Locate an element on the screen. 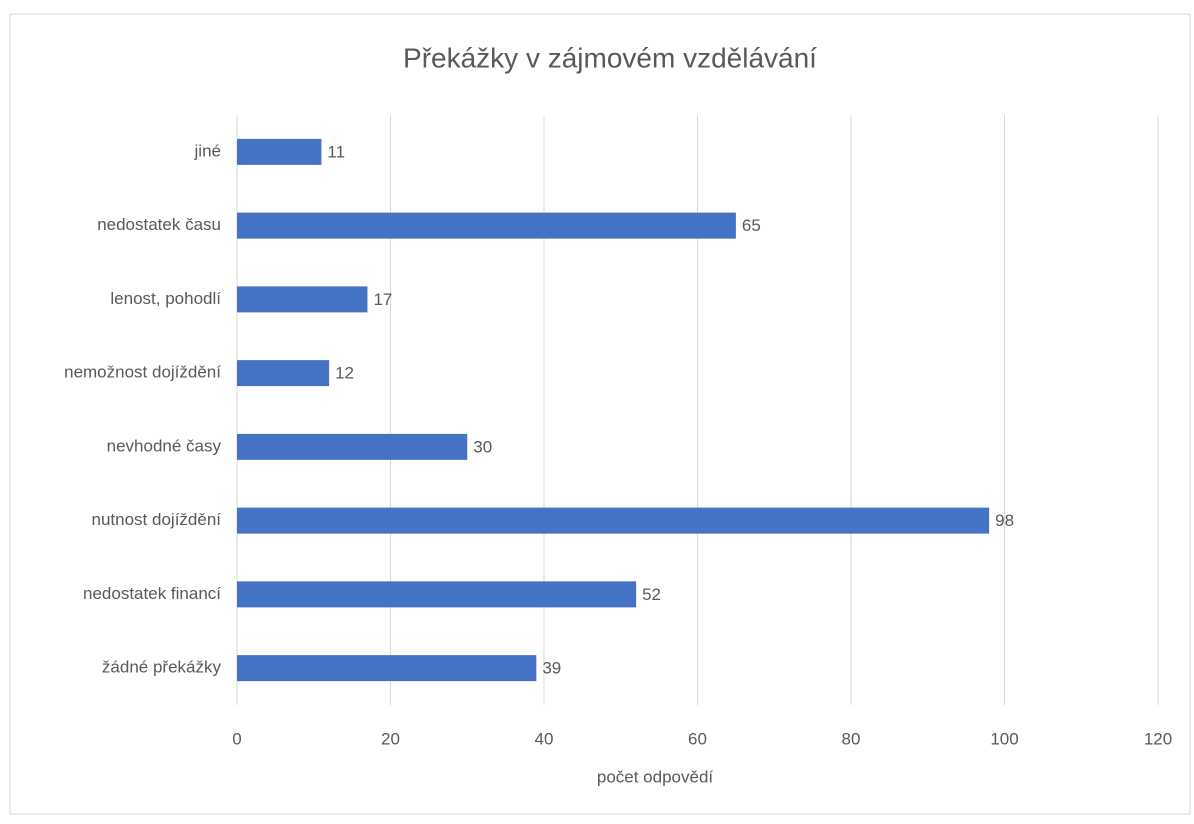  data-label: 65 is located at coordinates (751, 225).